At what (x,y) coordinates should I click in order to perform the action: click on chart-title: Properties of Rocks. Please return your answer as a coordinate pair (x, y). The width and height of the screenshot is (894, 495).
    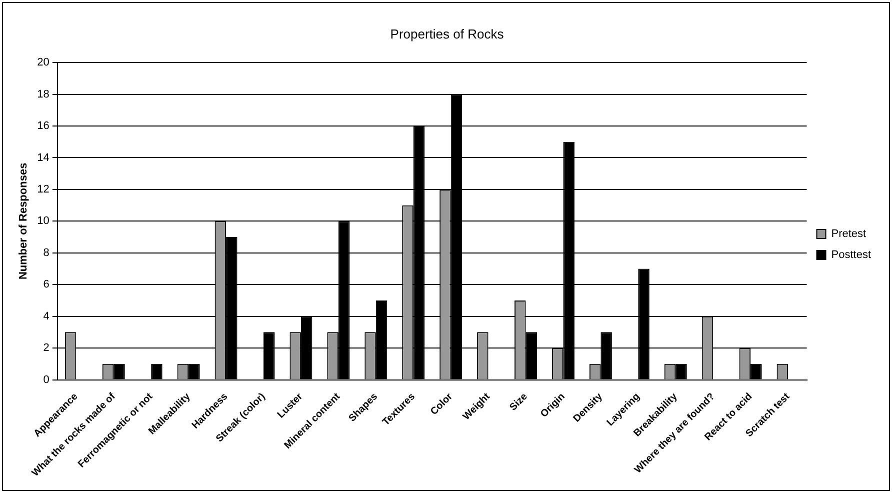
    Looking at the image, I should click on (447, 34).